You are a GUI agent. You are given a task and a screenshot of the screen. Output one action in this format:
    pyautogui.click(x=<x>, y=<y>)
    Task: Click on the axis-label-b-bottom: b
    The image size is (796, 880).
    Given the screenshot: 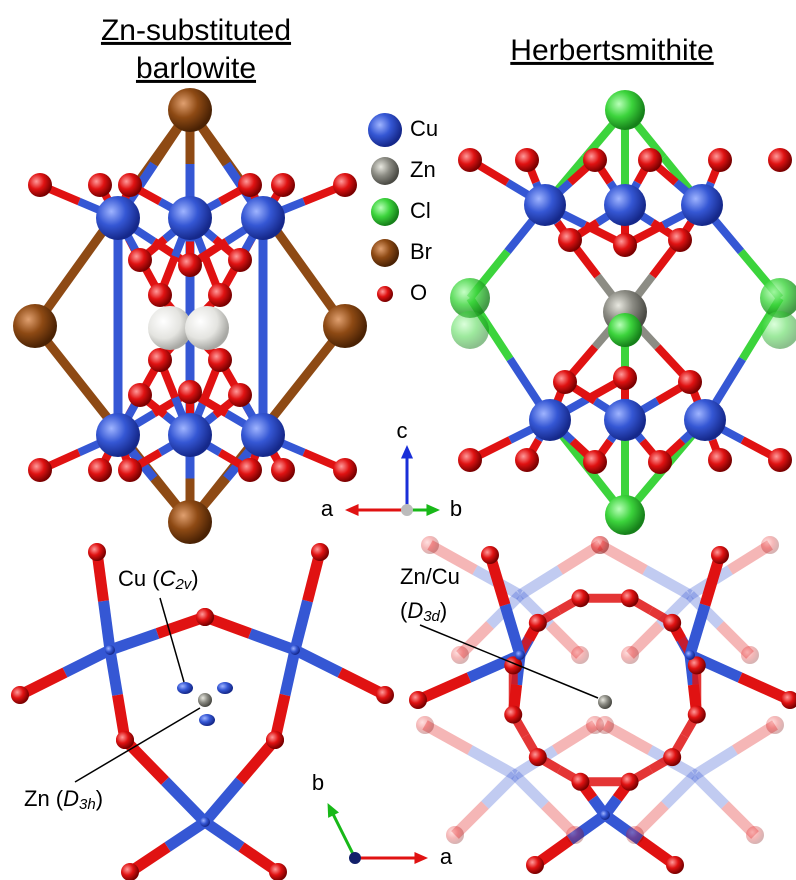 What is the action you would take?
    pyautogui.click(x=318, y=782)
    